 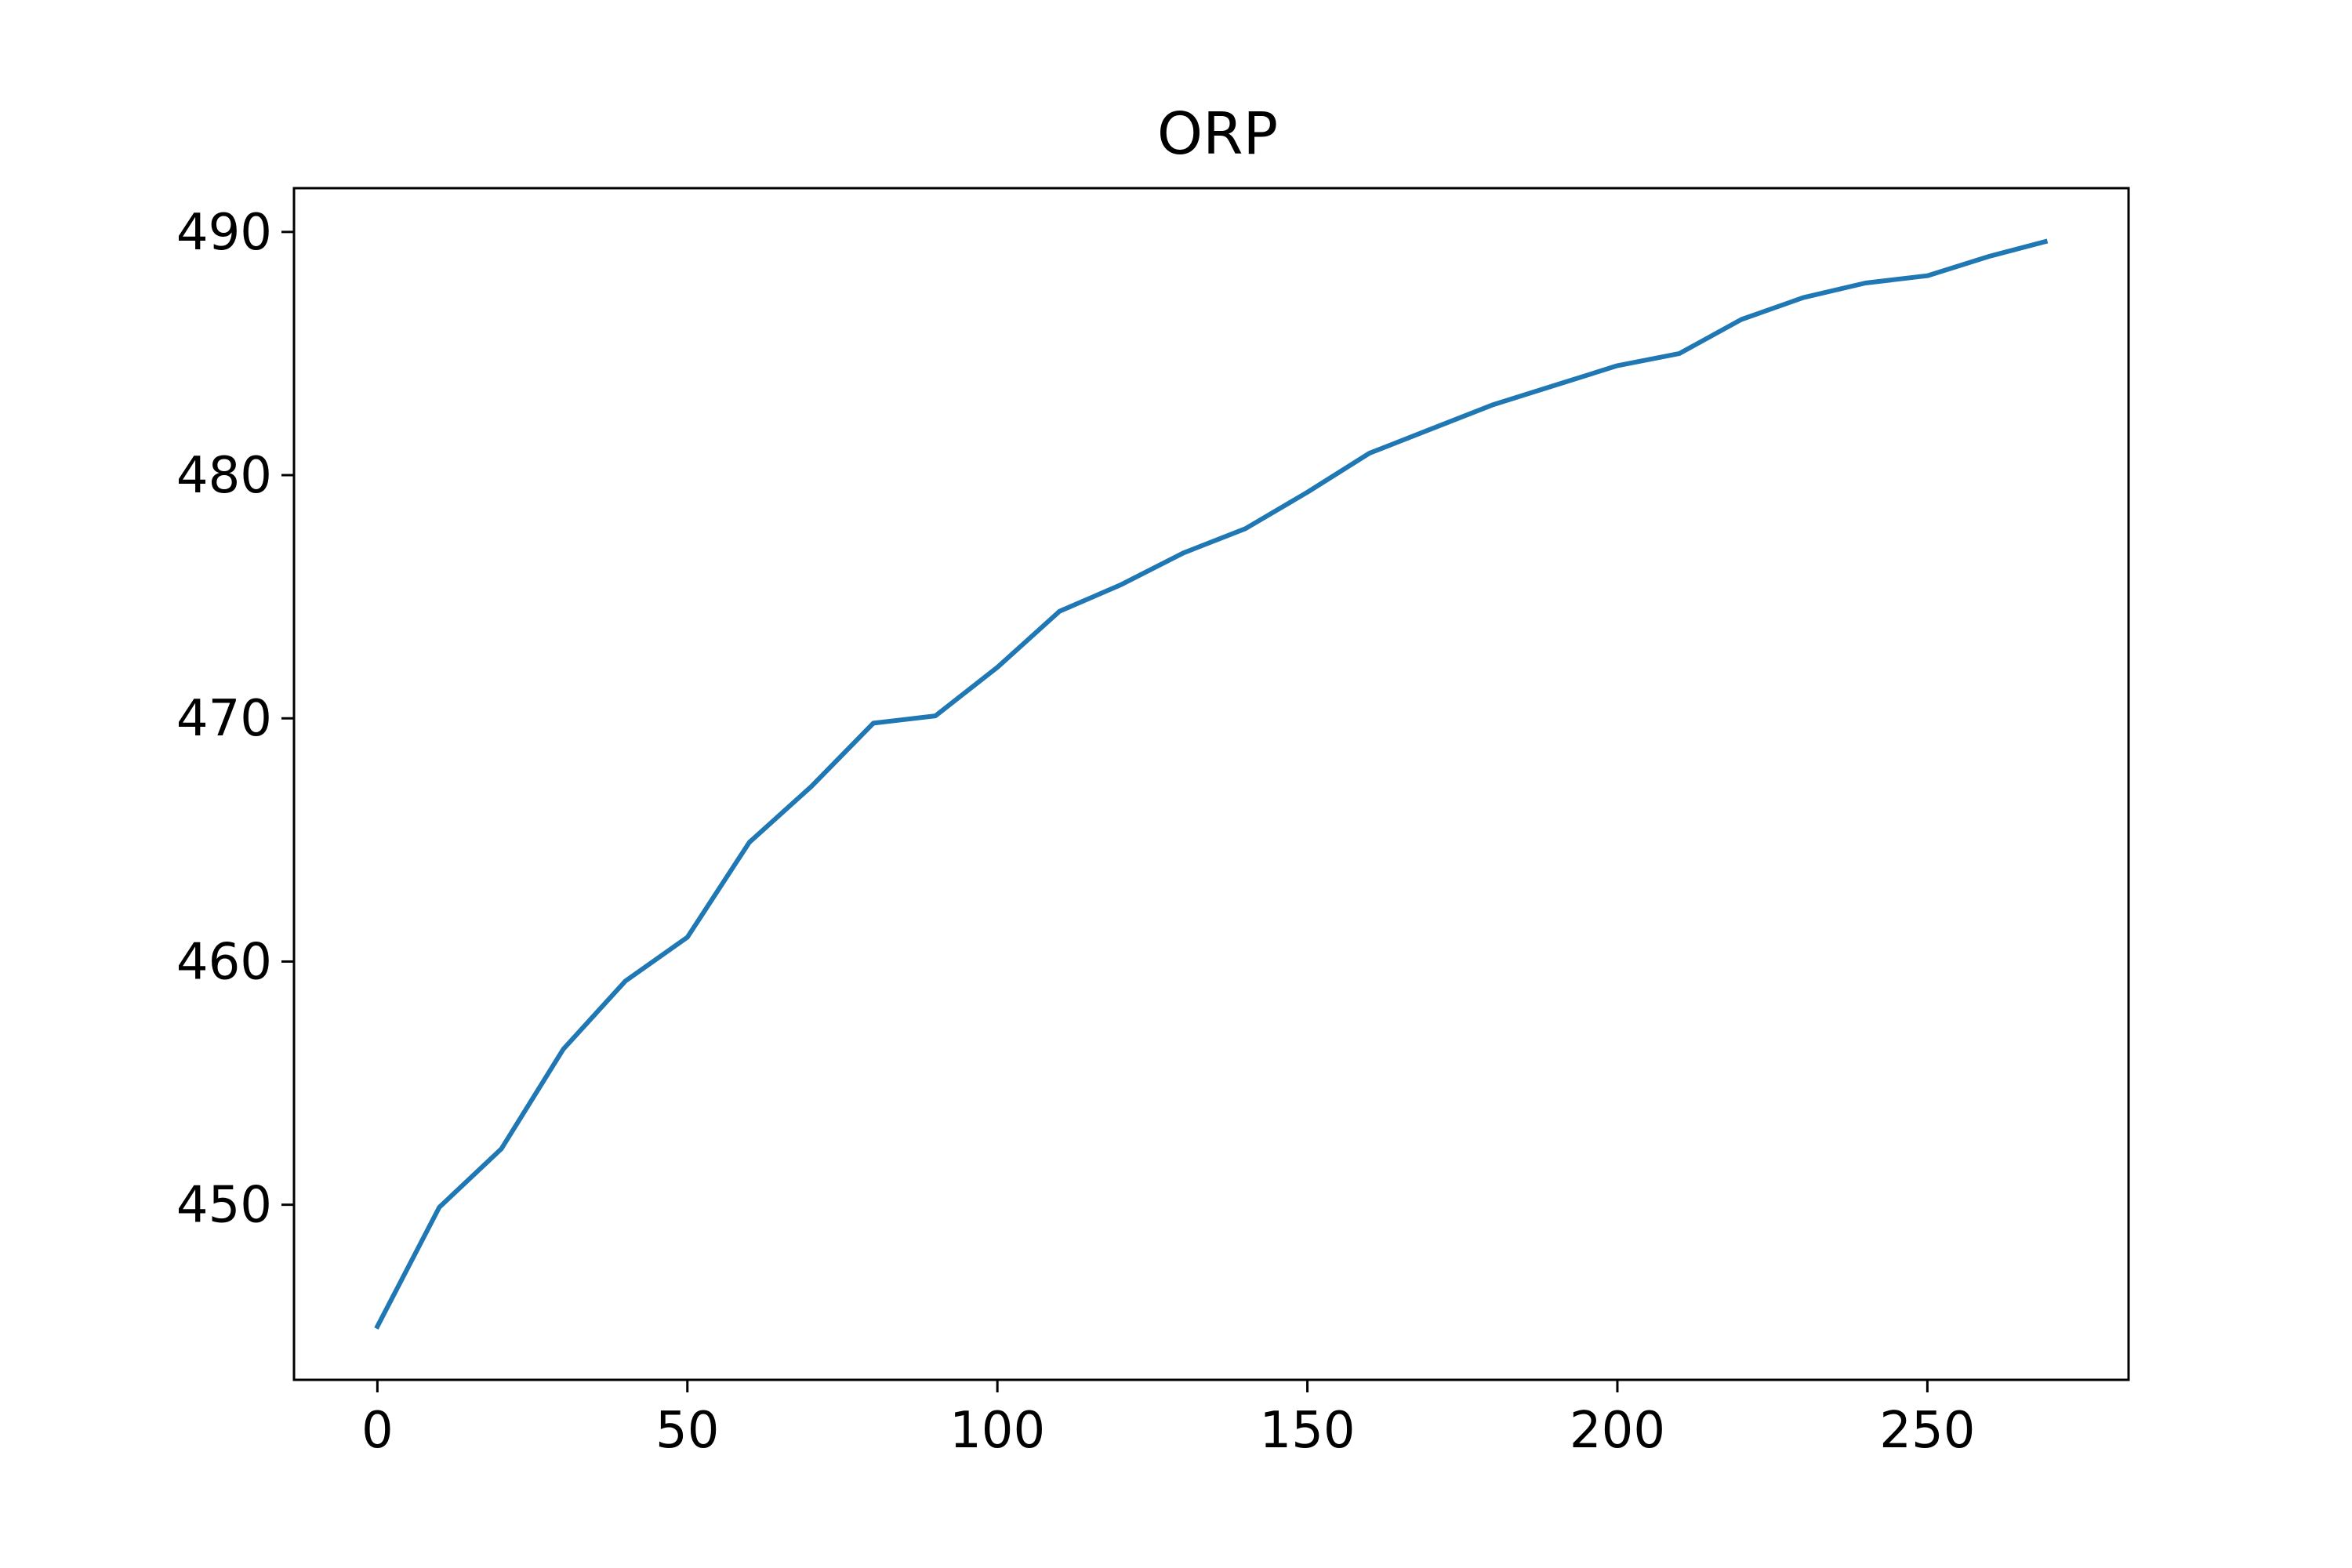 I want to click on y-tick-label: 460, so click(x=224, y=962).